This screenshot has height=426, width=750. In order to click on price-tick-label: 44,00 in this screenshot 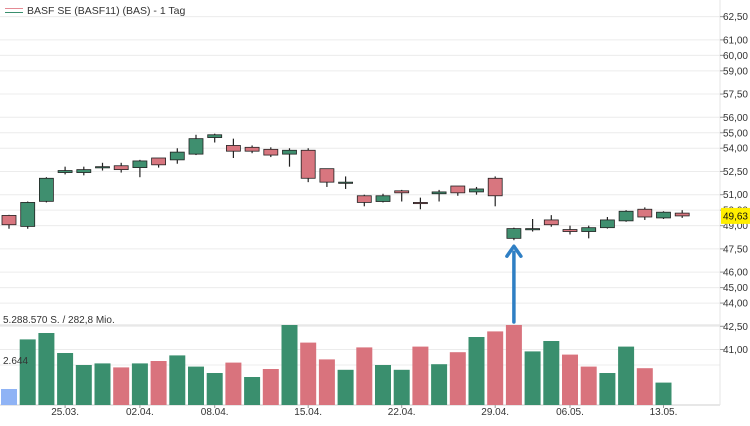, I will do `click(735, 304)`.